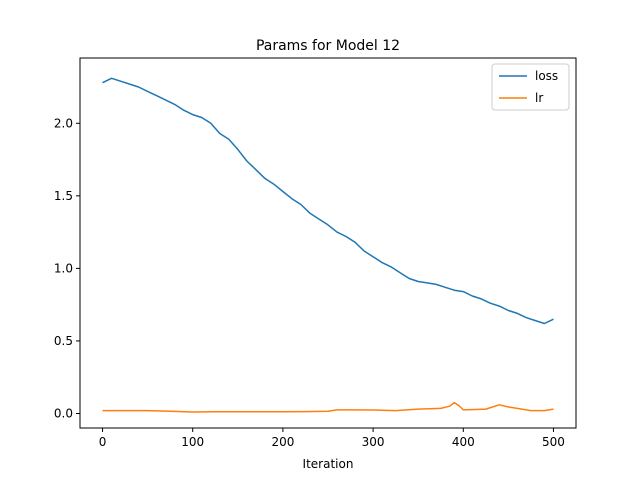 The image size is (640, 480). Describe the element at coordinates (553, 442) in the screenshot. I see `x-tick-label: 500` at that location.